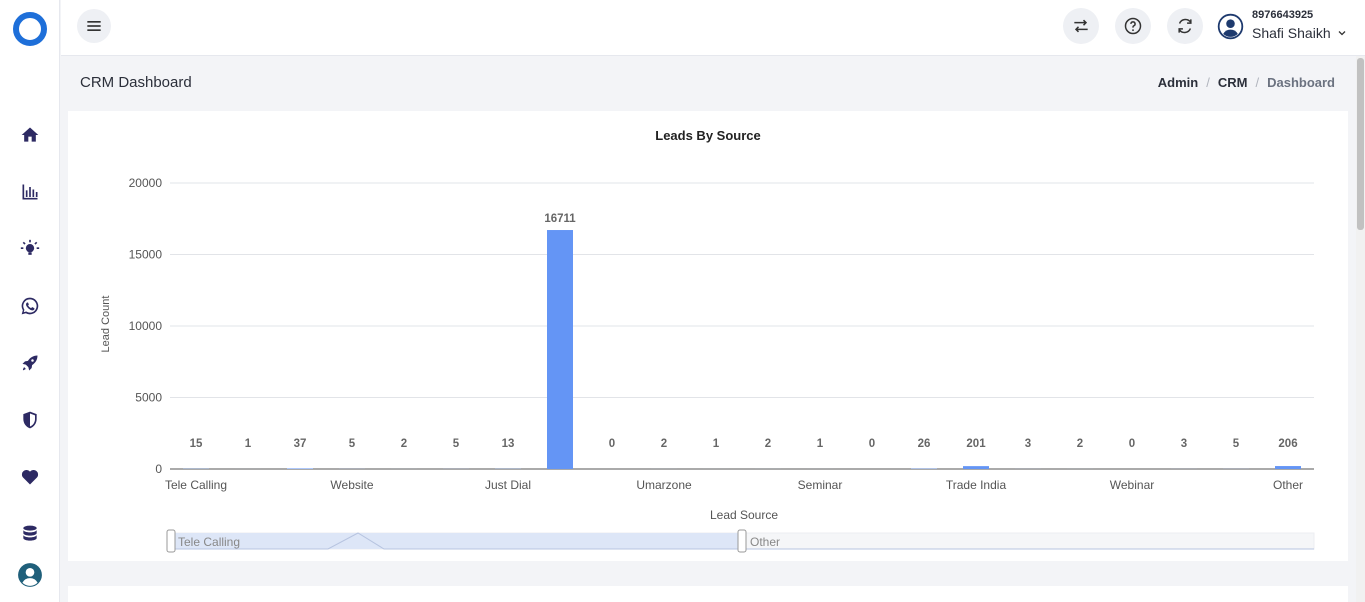  Describe the element at coordinates (1230, 26) in the screenshot. I see `avatar-icon` at that location.